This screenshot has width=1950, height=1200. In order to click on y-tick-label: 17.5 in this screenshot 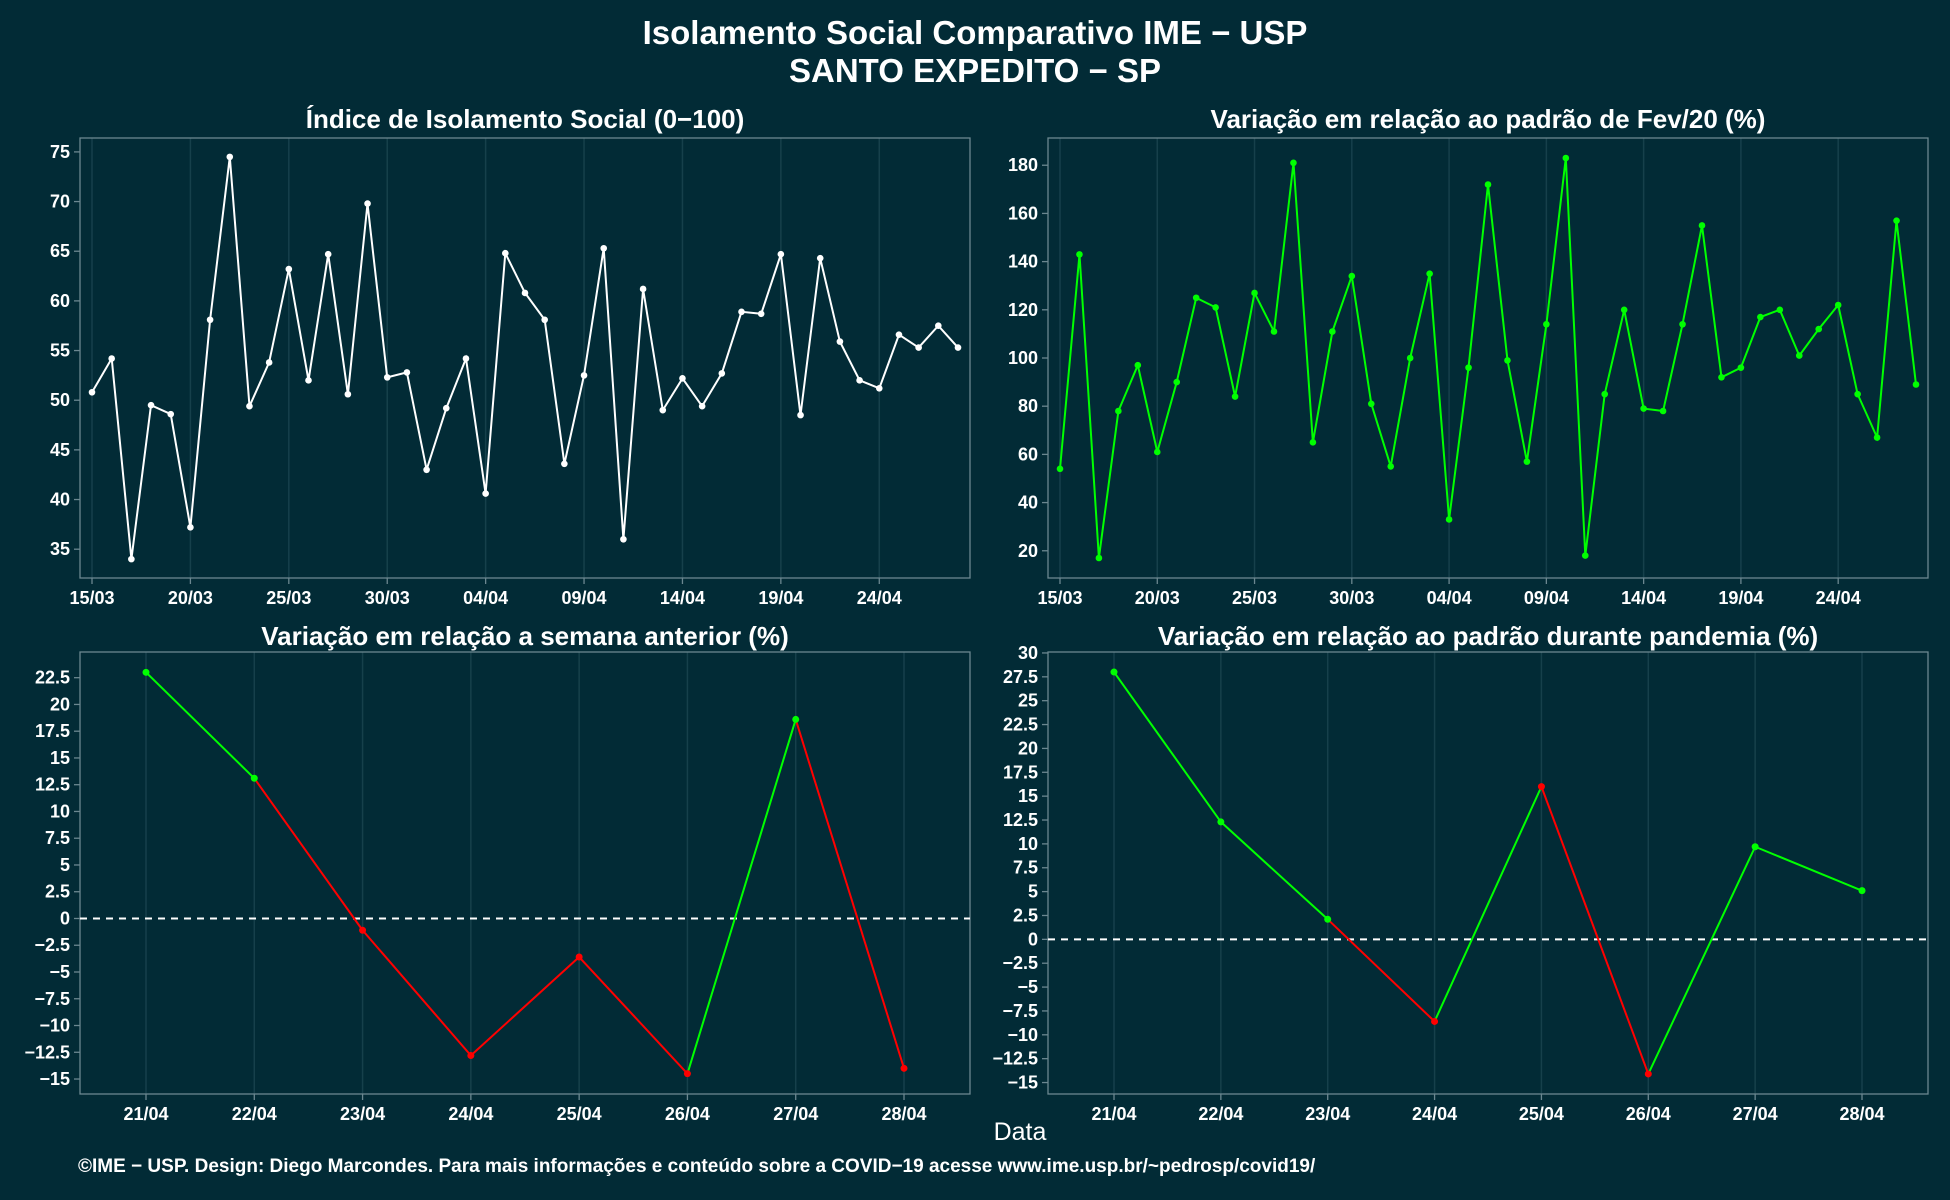, I will do `click(1020, 772)`.